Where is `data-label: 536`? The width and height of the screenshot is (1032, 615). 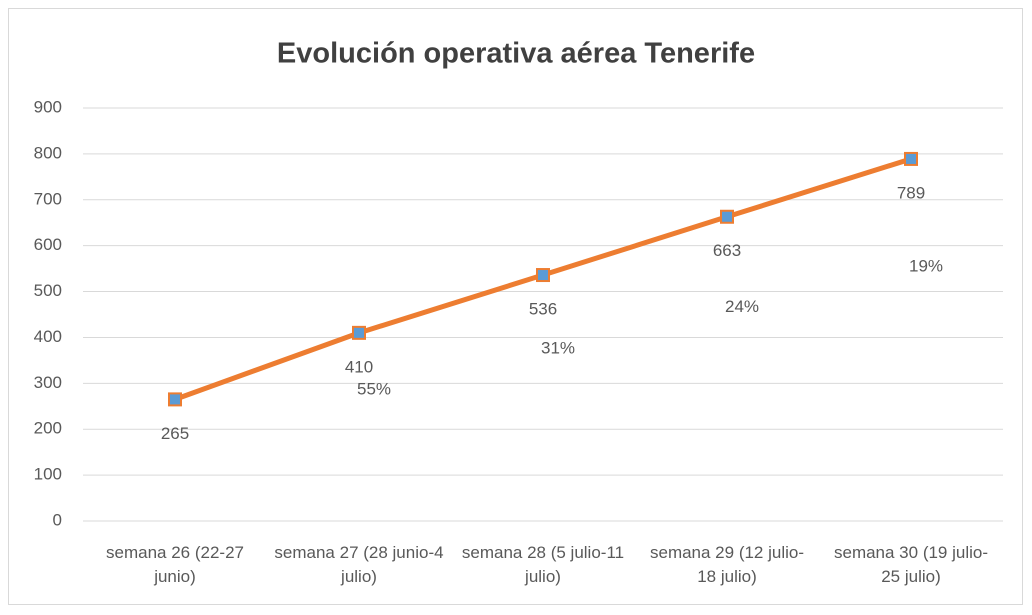 data-label: 536 is located at coordinates (543, 309).